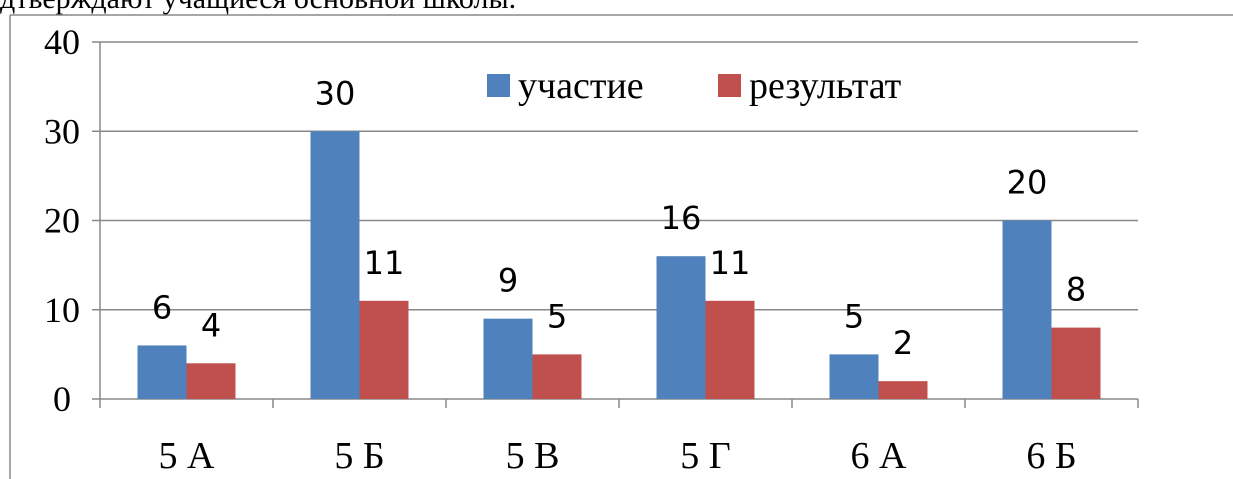  I want to click on legend-label: результат, so click(825, 86).